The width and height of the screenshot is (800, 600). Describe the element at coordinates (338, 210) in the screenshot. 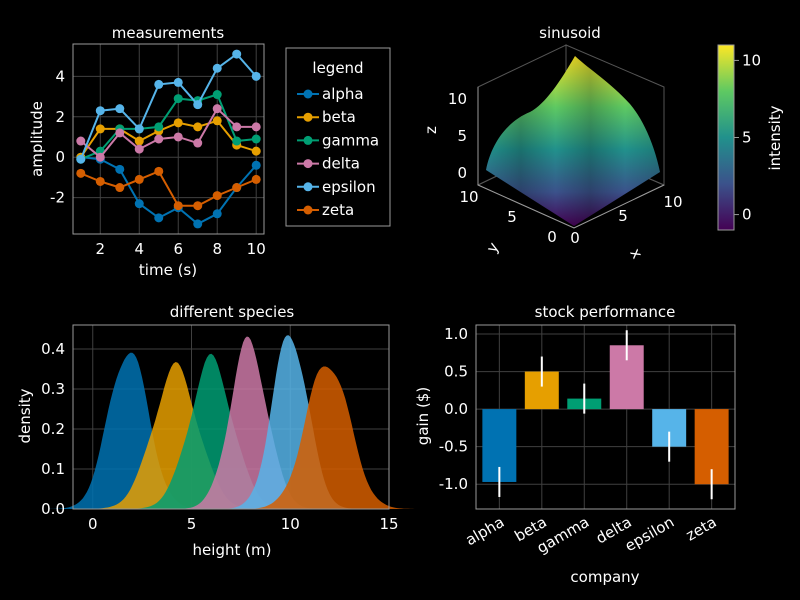

I see `legend-label-zeta: zeta` at that location.